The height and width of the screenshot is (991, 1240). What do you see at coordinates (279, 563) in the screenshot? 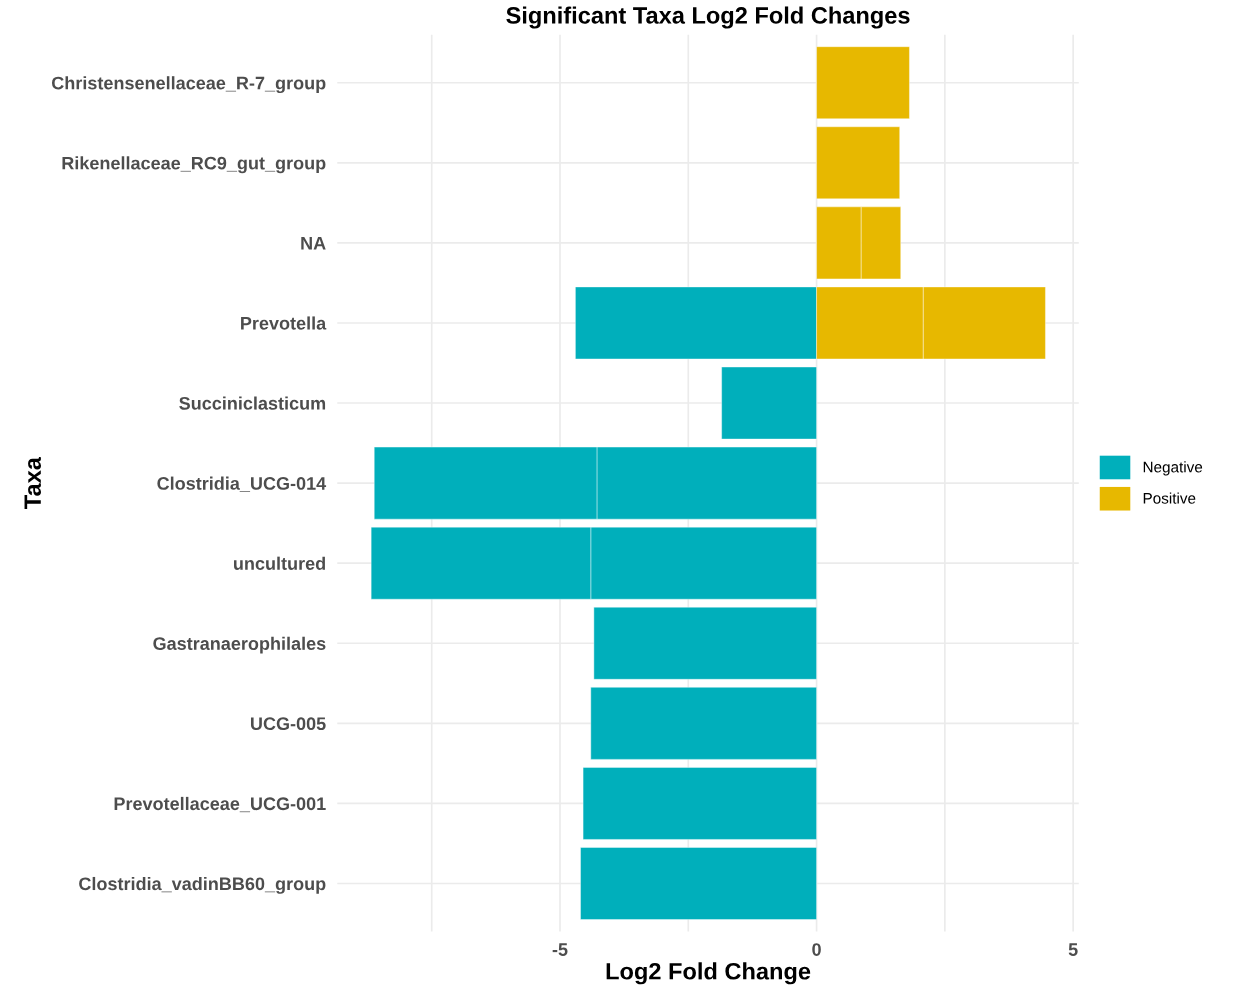
I see `y-tick-label: uncultured` at bounding box center [279, 563].